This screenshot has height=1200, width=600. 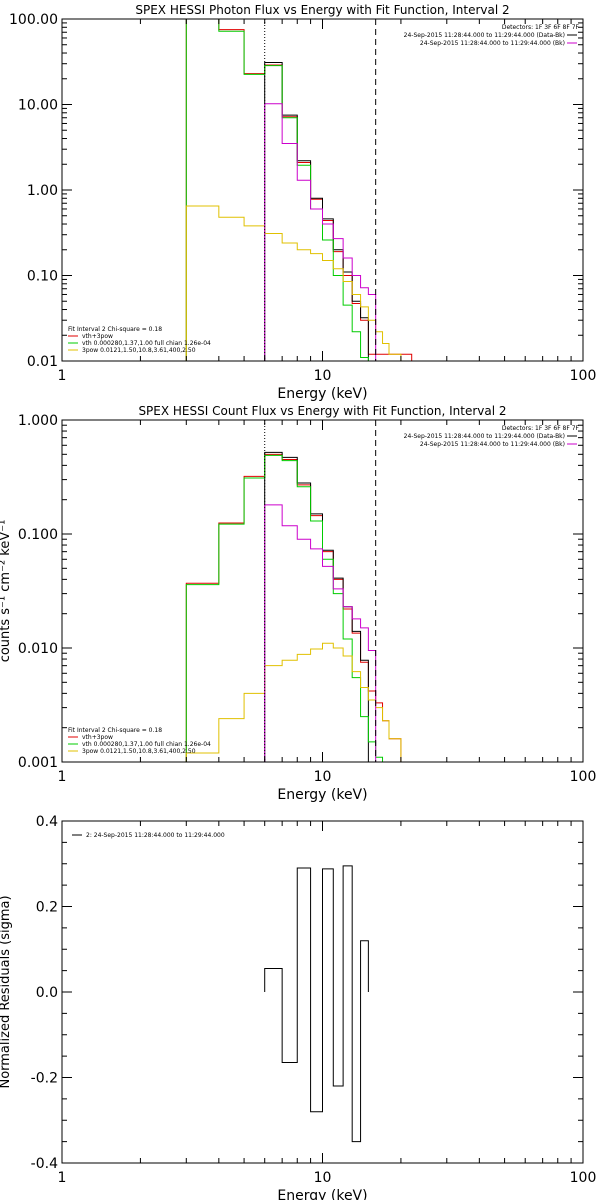 What do you see at coordinates (38, 535) in the screenshot?
I see `y-tick-label: 0.100` at bounding box center [38, 535].